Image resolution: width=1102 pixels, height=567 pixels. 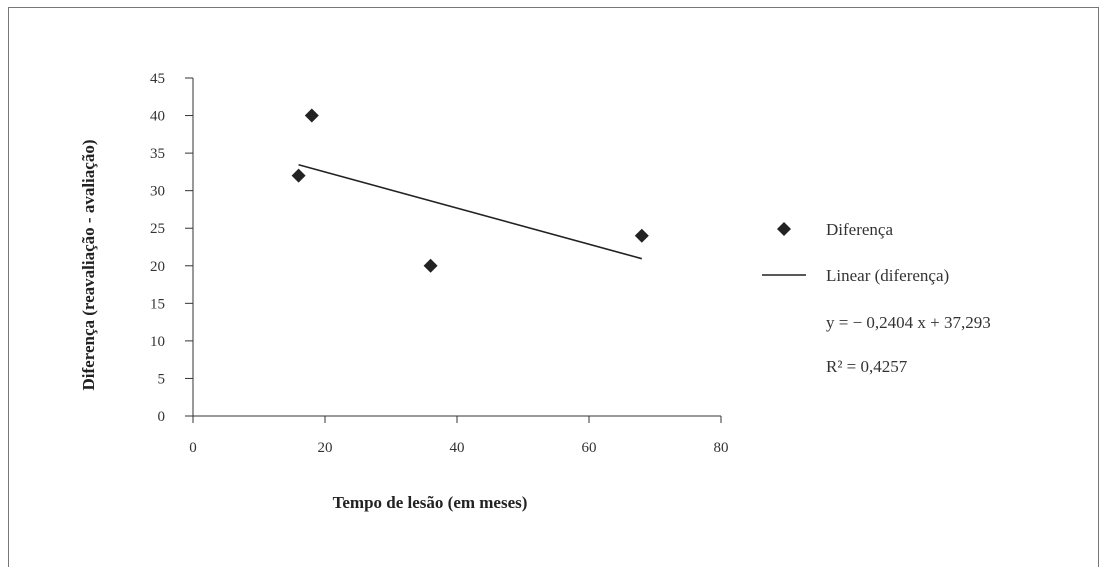 I want to click on trendline-group, so click(x=470, y=212).